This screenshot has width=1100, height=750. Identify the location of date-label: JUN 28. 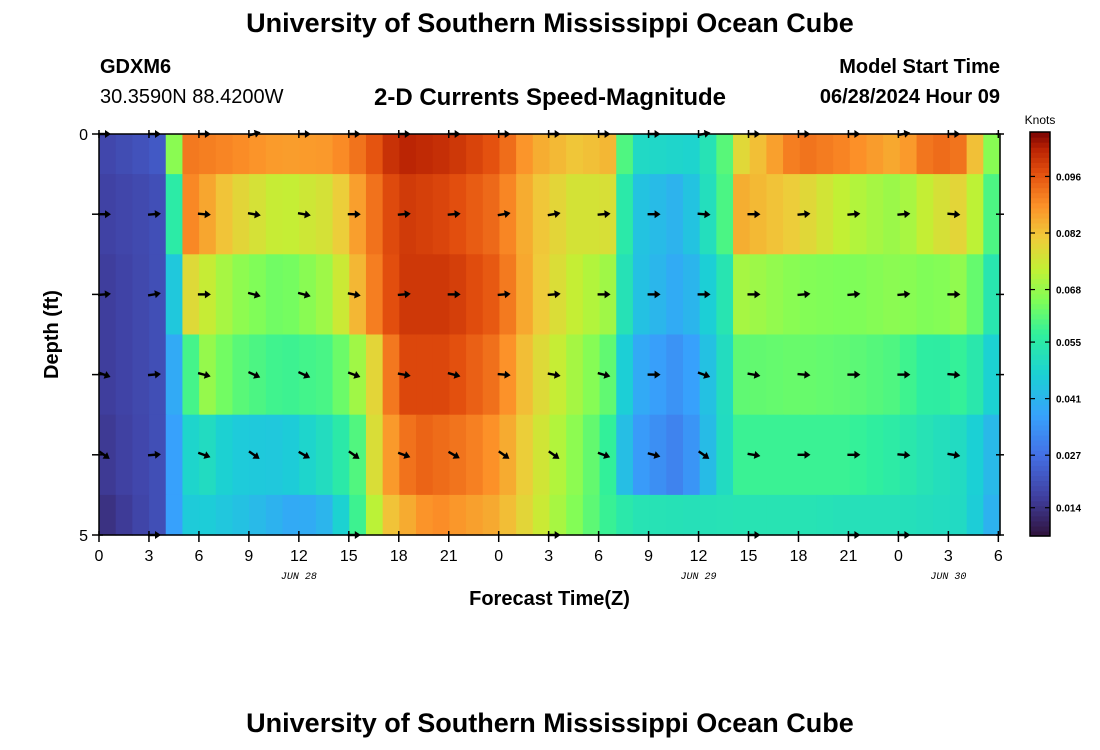
(299, 577).